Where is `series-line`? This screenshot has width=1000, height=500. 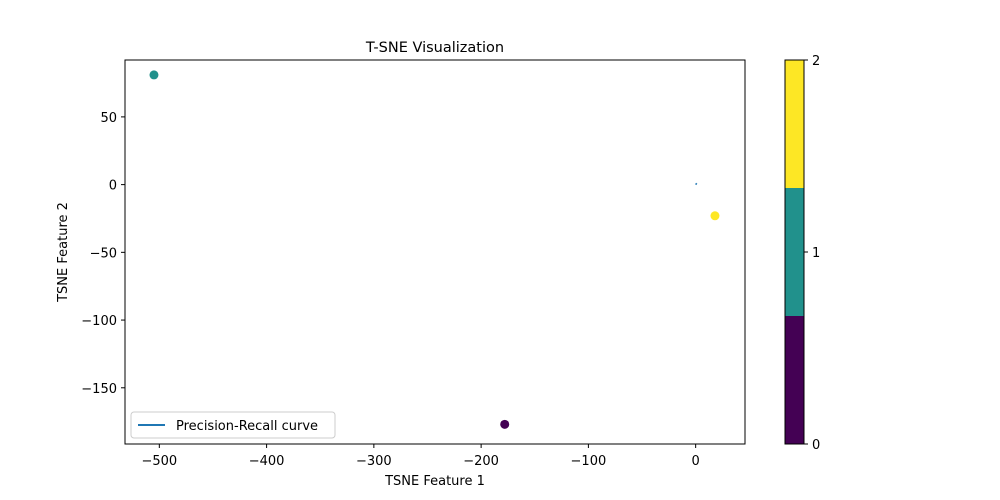
series-line is located at coordinates (696, 184).